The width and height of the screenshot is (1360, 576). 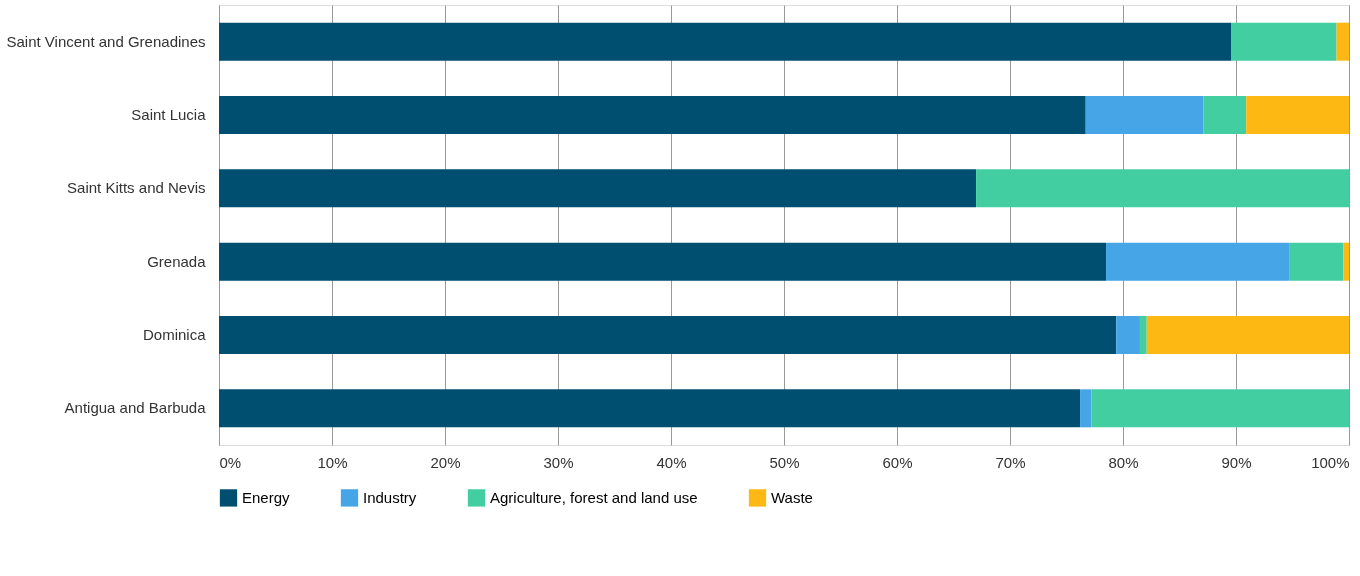 I want to click on x-tick-label: 20%, so click(x=445, y=462).